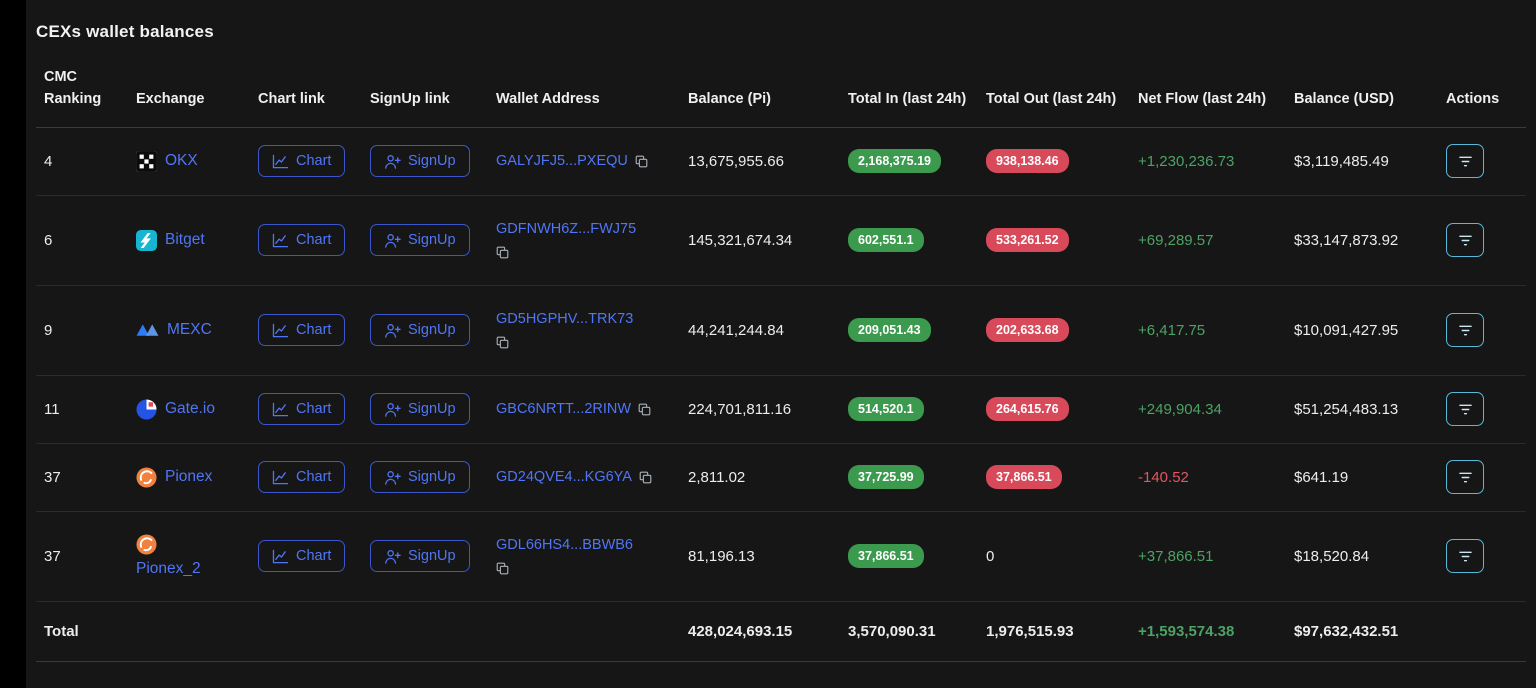 Image resolution: width=1536 pixels, height=688 pixels. I want to click on total-in-cell: 602,551.1, so click(917, 240).